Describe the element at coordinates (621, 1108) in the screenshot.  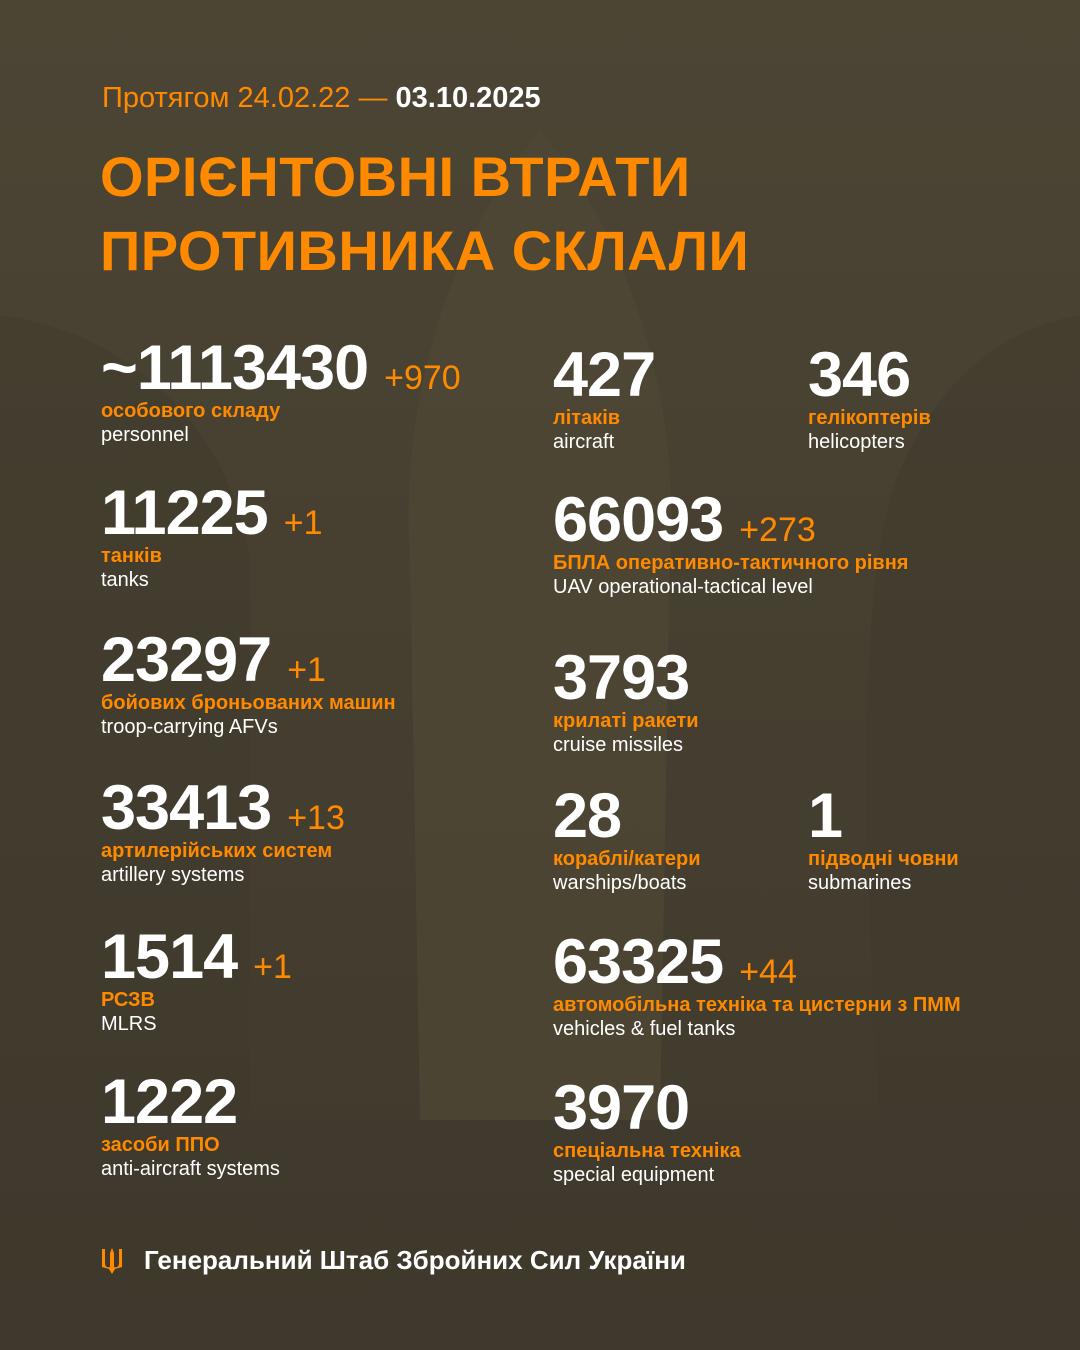
I see `stat-value: 3970` at that location.